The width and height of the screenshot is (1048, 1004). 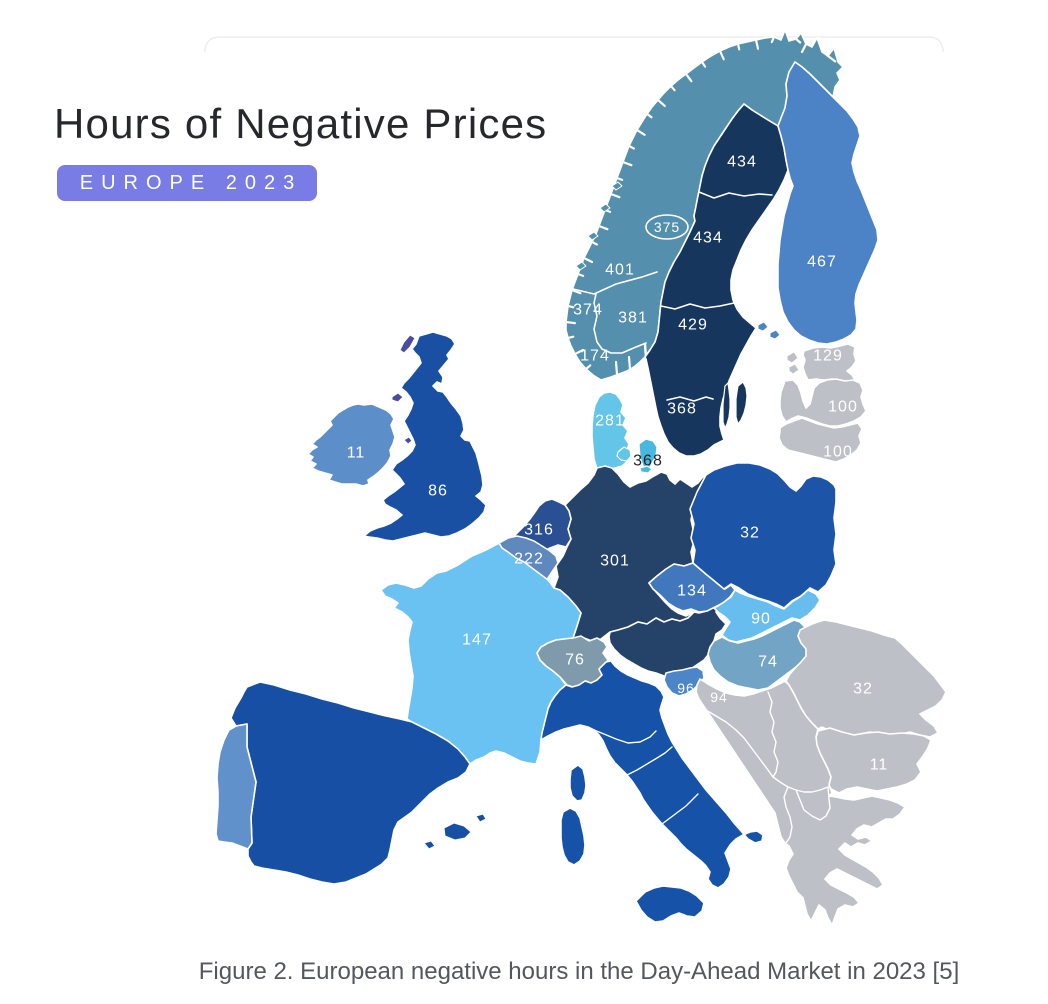 What do you see at coordinates (686, 688) in the screenshot?
I see `svg-text: 96` at bounding box center [686, 688].